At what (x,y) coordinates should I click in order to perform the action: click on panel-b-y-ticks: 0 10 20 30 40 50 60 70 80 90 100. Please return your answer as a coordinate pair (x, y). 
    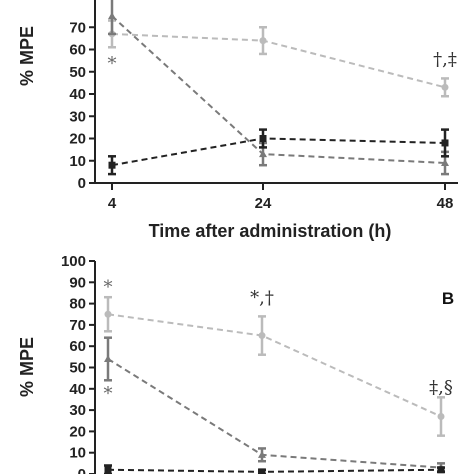
    Looking at the image, I should click on (78, 363).